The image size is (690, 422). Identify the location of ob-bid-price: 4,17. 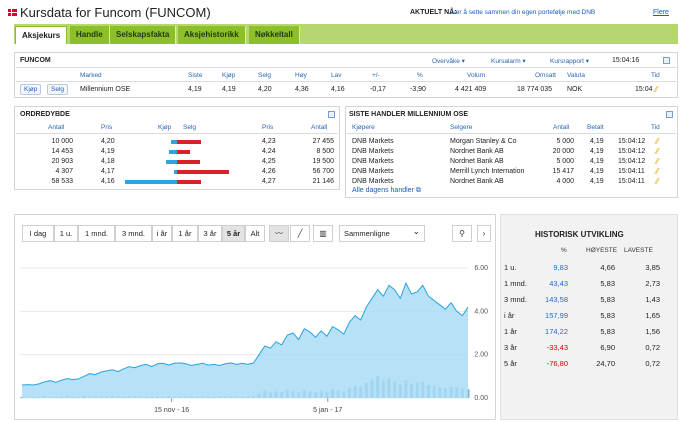
(108, 171).